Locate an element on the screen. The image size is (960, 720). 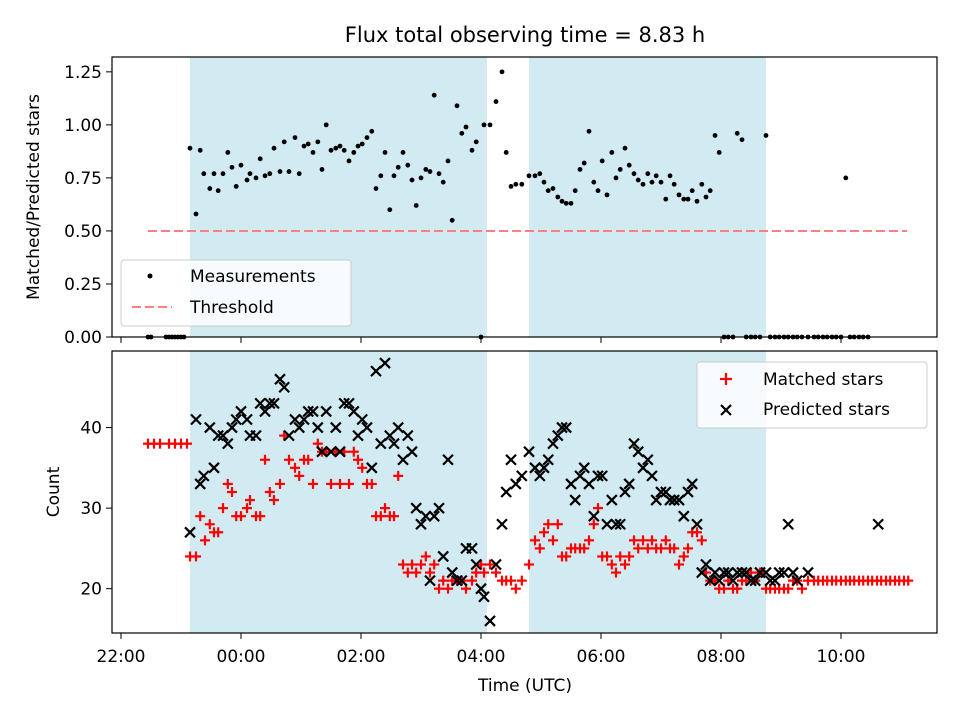
x-tick-label-5: 08:00 is located at coordinates (721, 657).